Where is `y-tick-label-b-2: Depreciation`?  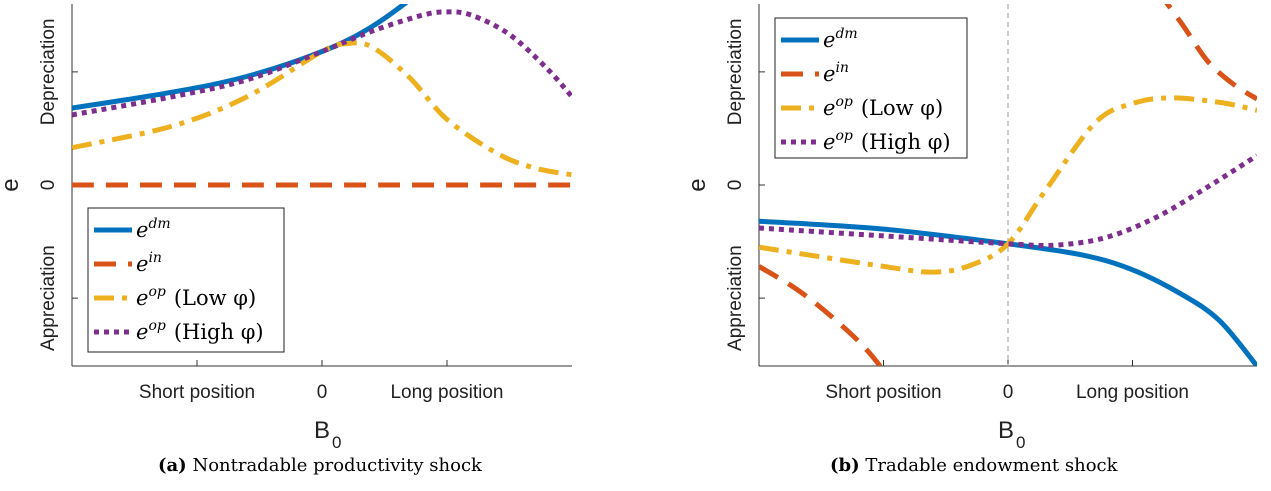 y-tick-label-b-2: Depreciation is located at coordinates (735, 72).